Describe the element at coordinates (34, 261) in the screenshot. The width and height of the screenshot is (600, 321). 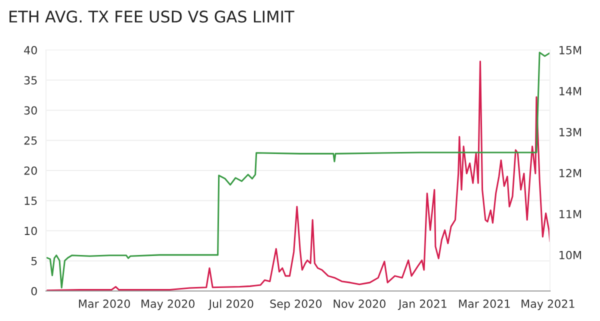
I see `y-tick-label: 5` at that location.